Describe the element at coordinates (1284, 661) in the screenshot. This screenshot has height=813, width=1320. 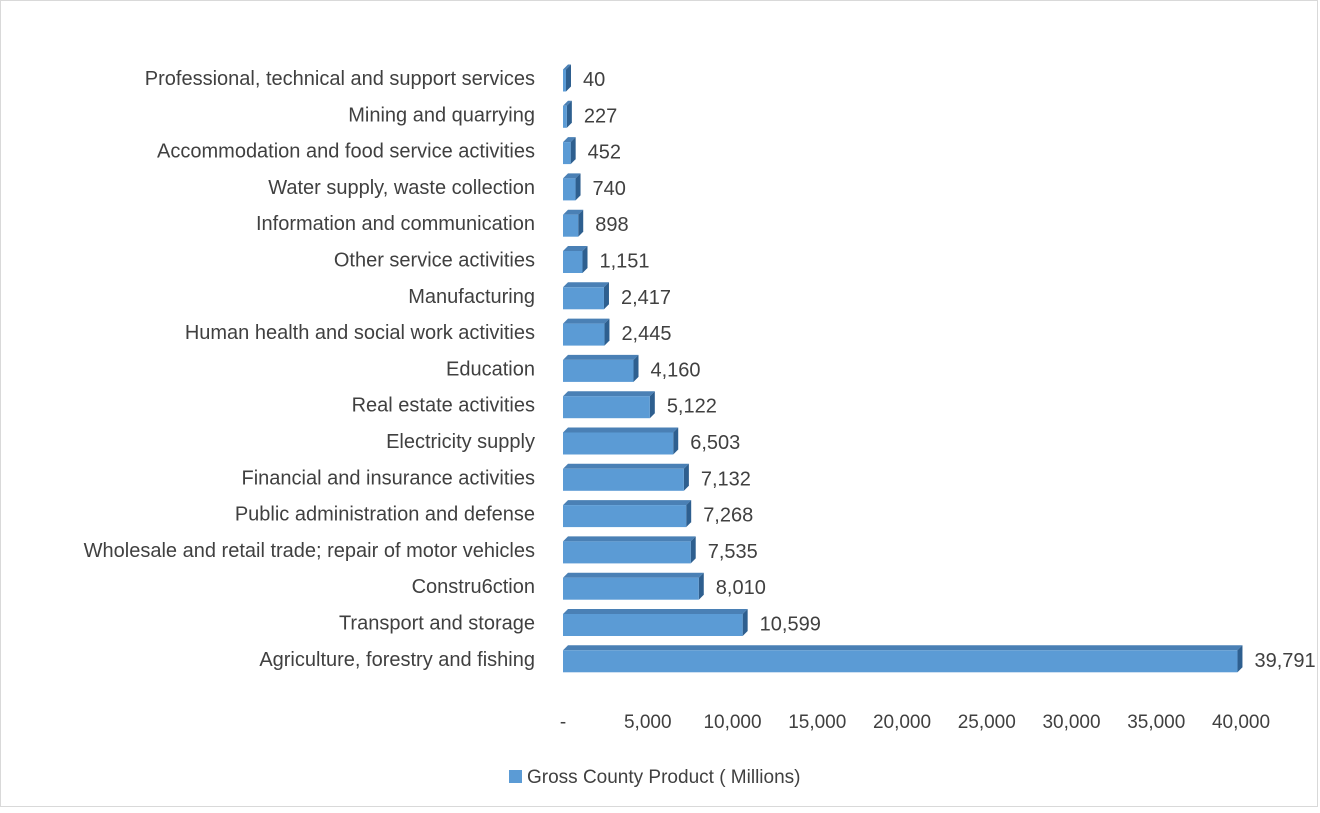
I see `data-label: 39,791` at that location.